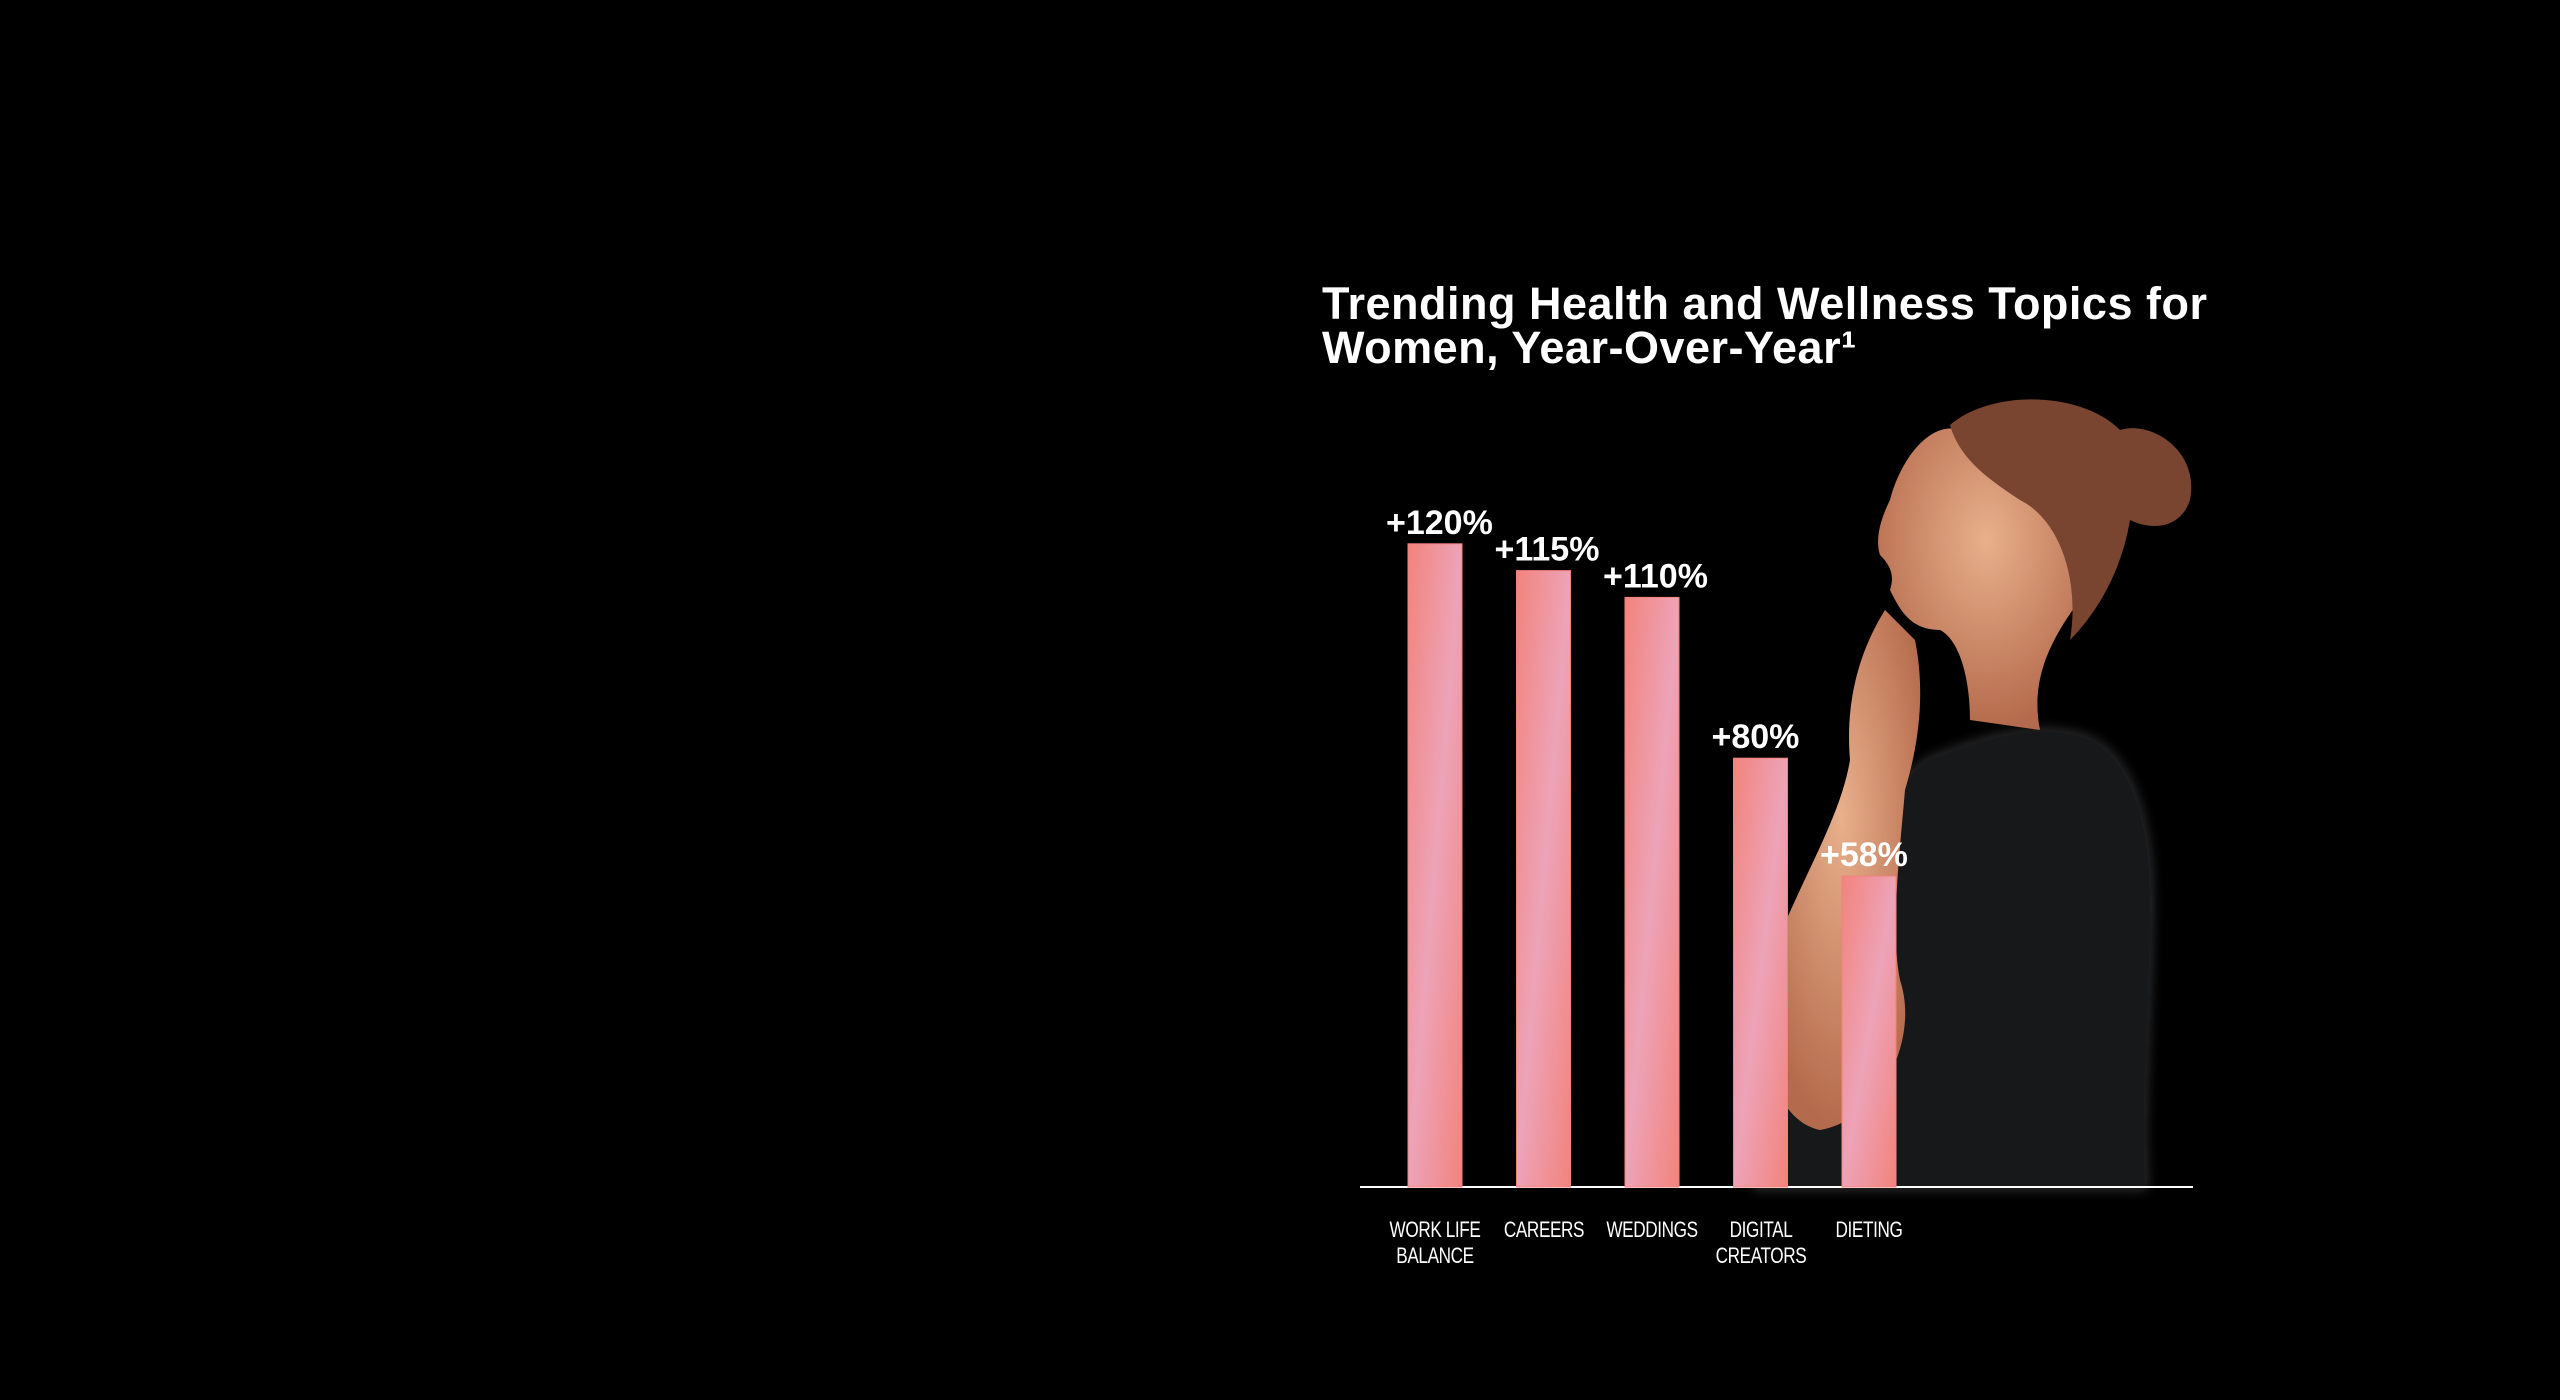 Image resolution: width=2560 pixels, height=1400 pixels. What do you see at coordinates (1970, 794) in the screenshot?
I see `photo` at bounding box center [1970, 794].